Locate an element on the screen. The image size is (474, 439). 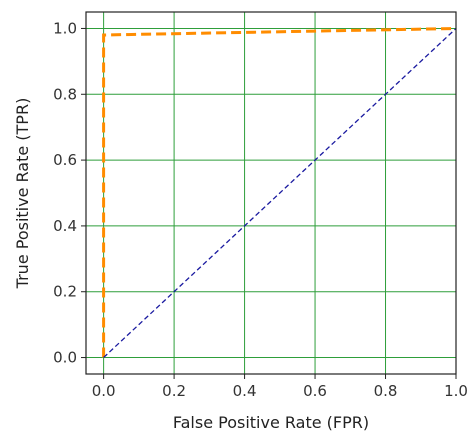
y-tick-label: 1.0 is located at coordinates (65, 28).